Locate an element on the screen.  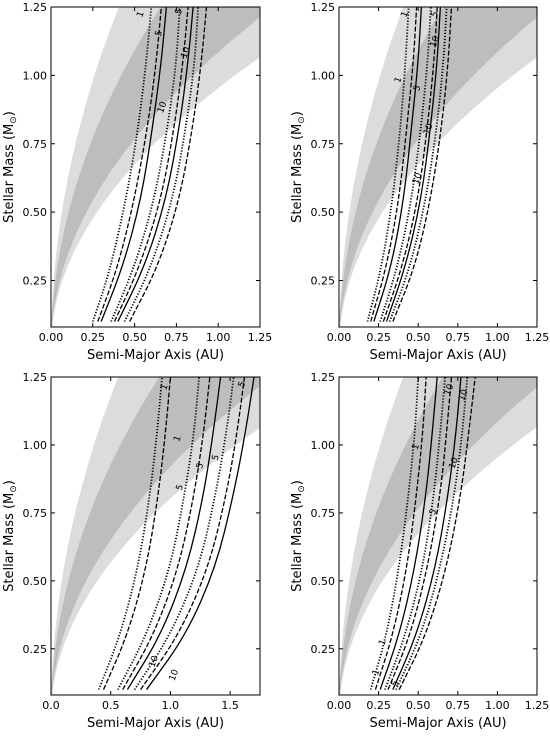
x-tick-label: 0.5 is located at coordinates (111, 705).